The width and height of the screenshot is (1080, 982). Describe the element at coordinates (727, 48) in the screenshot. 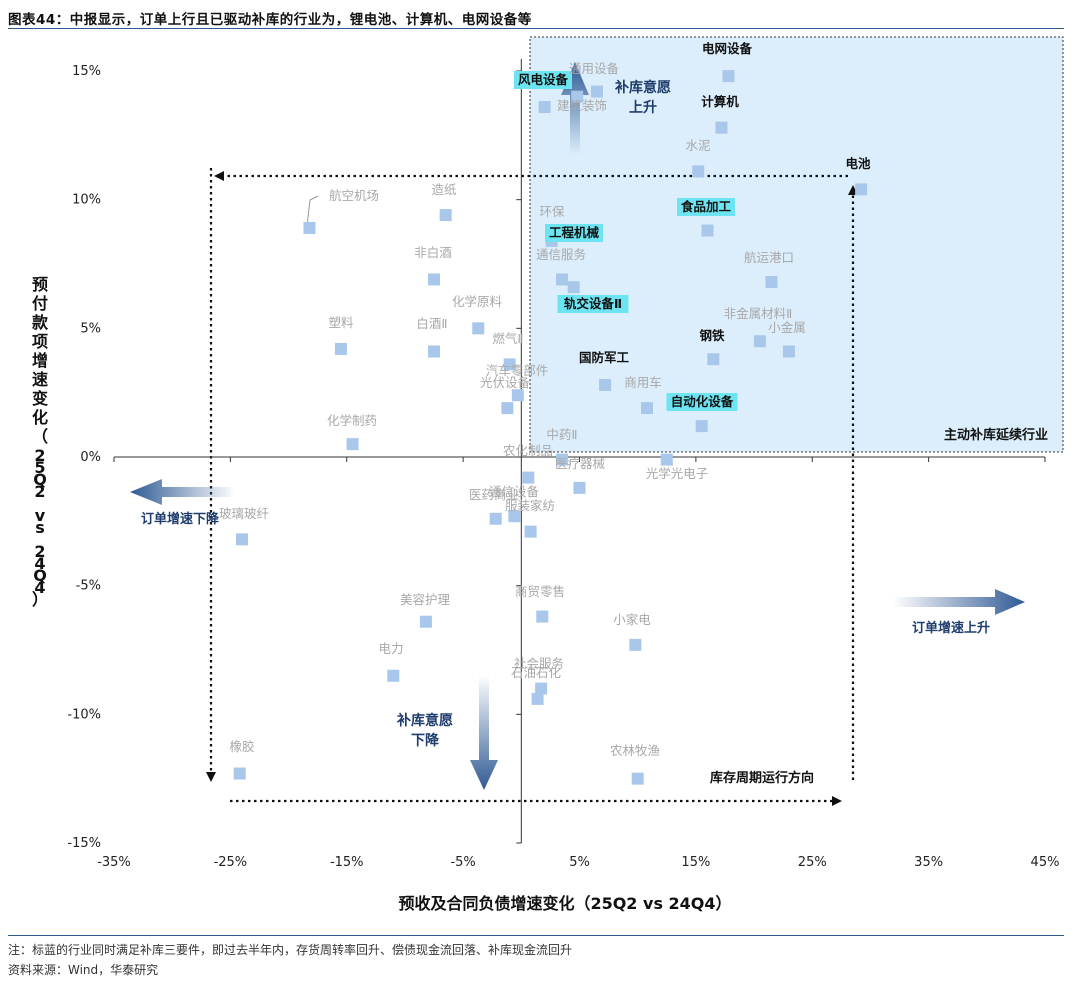

I see `point-label: 电网设备` at that location.